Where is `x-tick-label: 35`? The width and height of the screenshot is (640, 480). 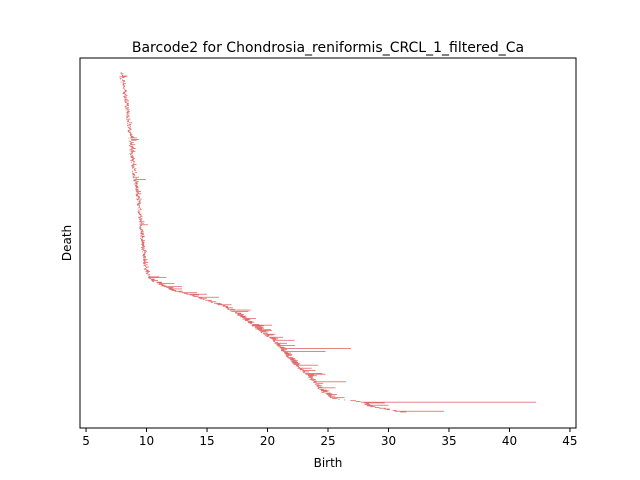
x-tick-label: 35 is located at coordinates (448, 441).